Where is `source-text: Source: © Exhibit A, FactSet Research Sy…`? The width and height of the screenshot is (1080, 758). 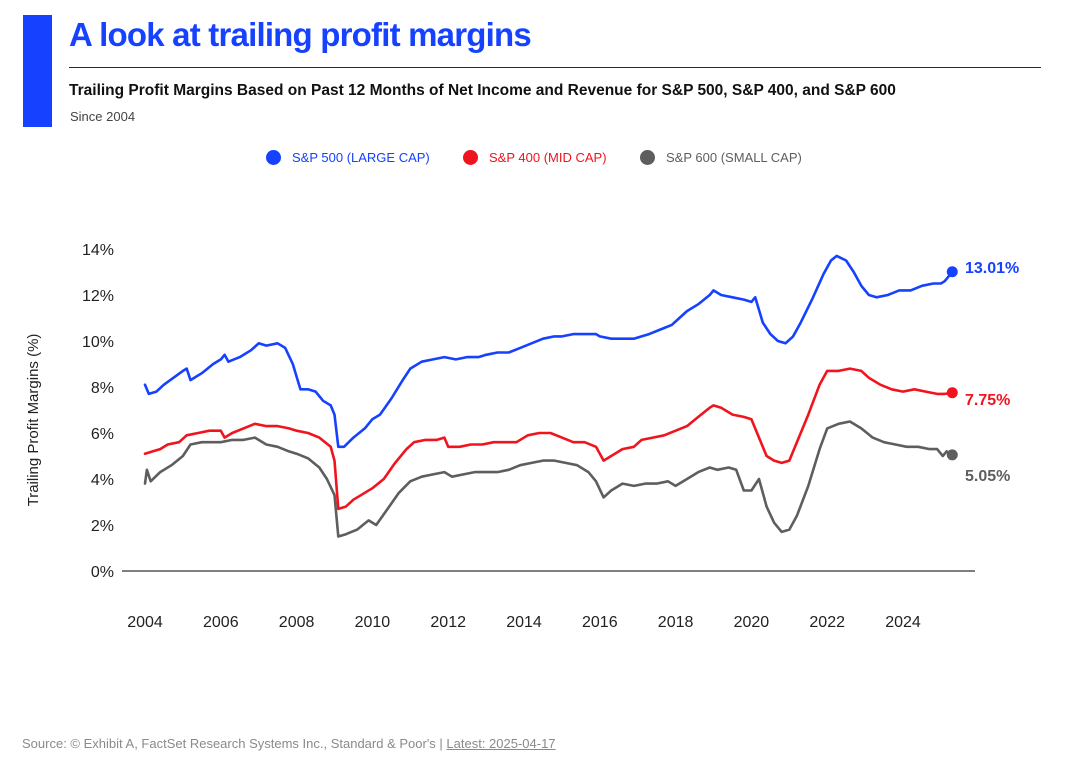
source-text: Source: © Exhibit A, FactSet Research Sy… is located at coordinates (234, 743).